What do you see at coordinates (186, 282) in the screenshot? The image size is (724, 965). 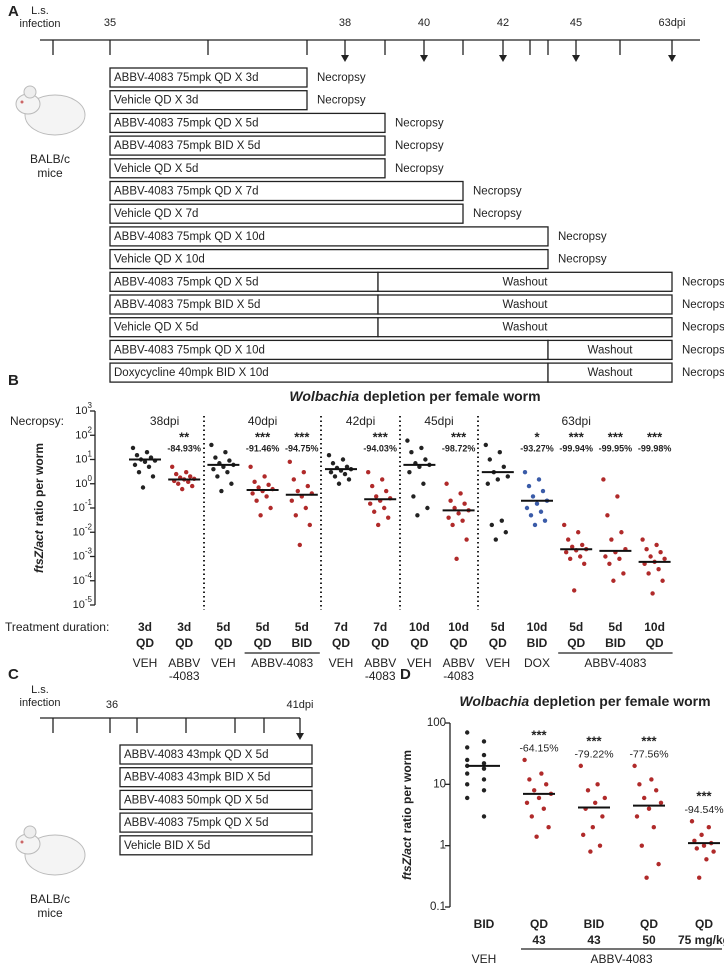 I see `regimen-label: ABBV-4083 75mpk QD X 5d` at bounding box center [186, 282].